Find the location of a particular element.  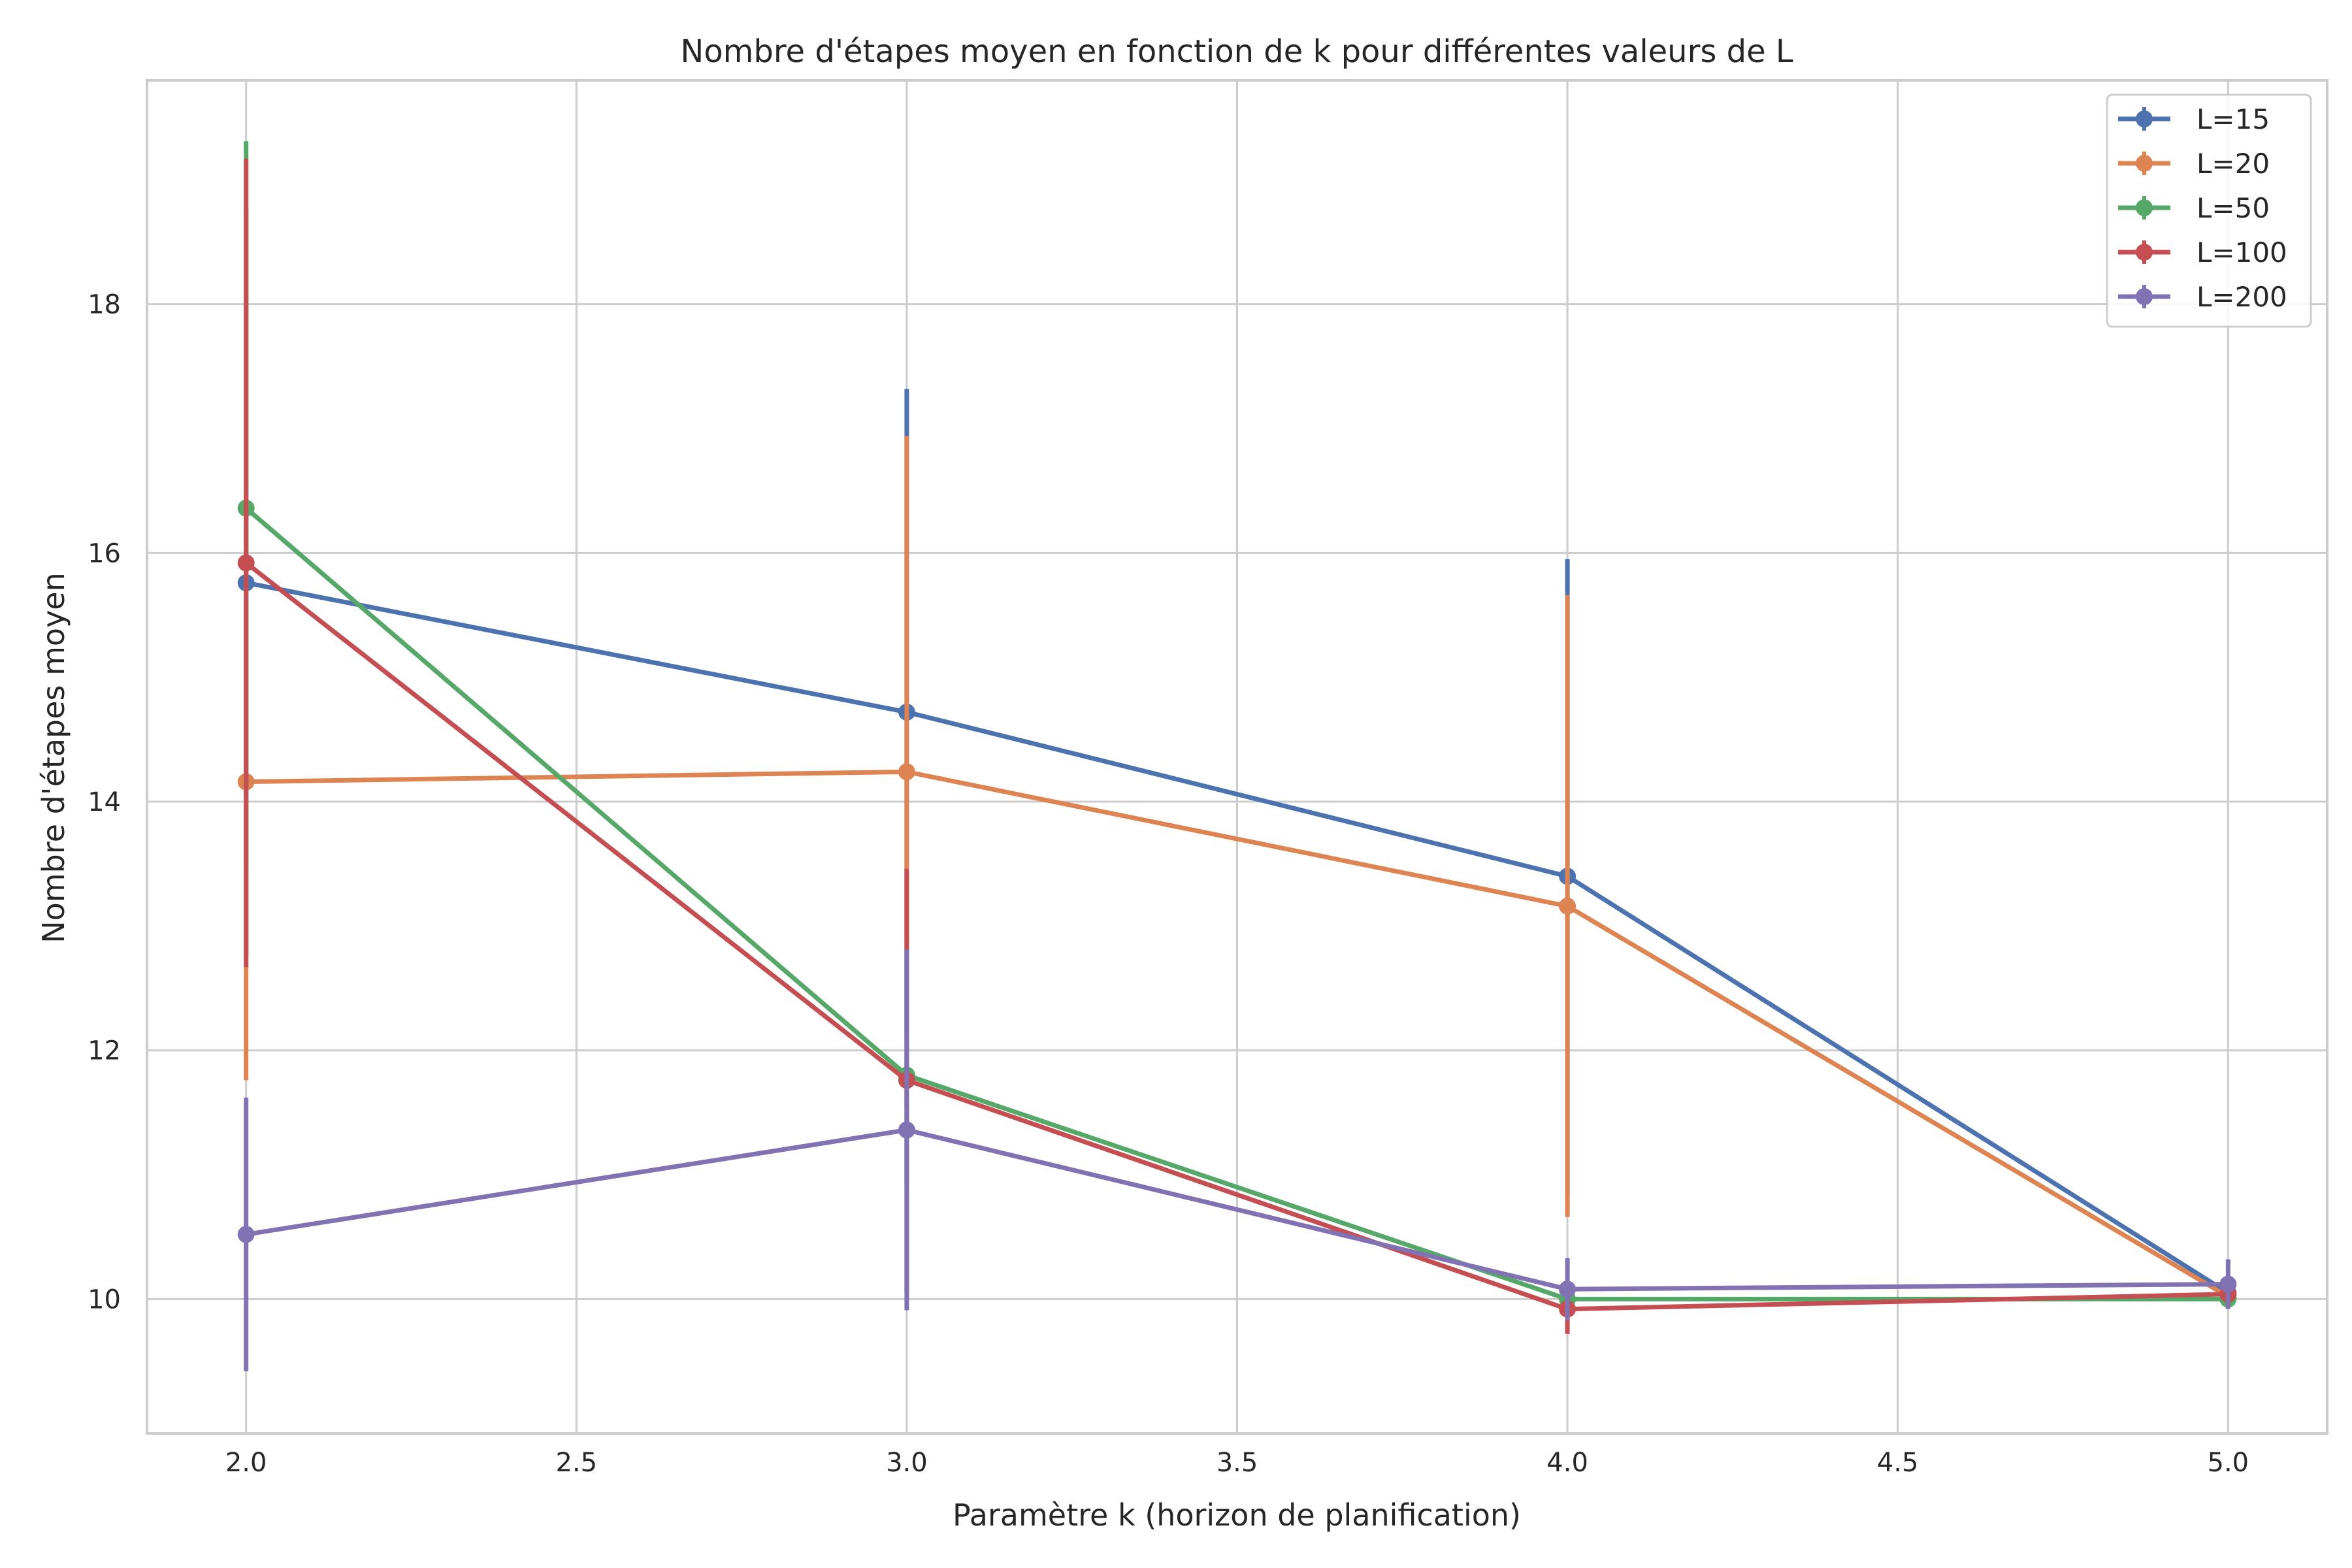

x-tick-label: 5.0 is located at coordinates (2228, 1463).